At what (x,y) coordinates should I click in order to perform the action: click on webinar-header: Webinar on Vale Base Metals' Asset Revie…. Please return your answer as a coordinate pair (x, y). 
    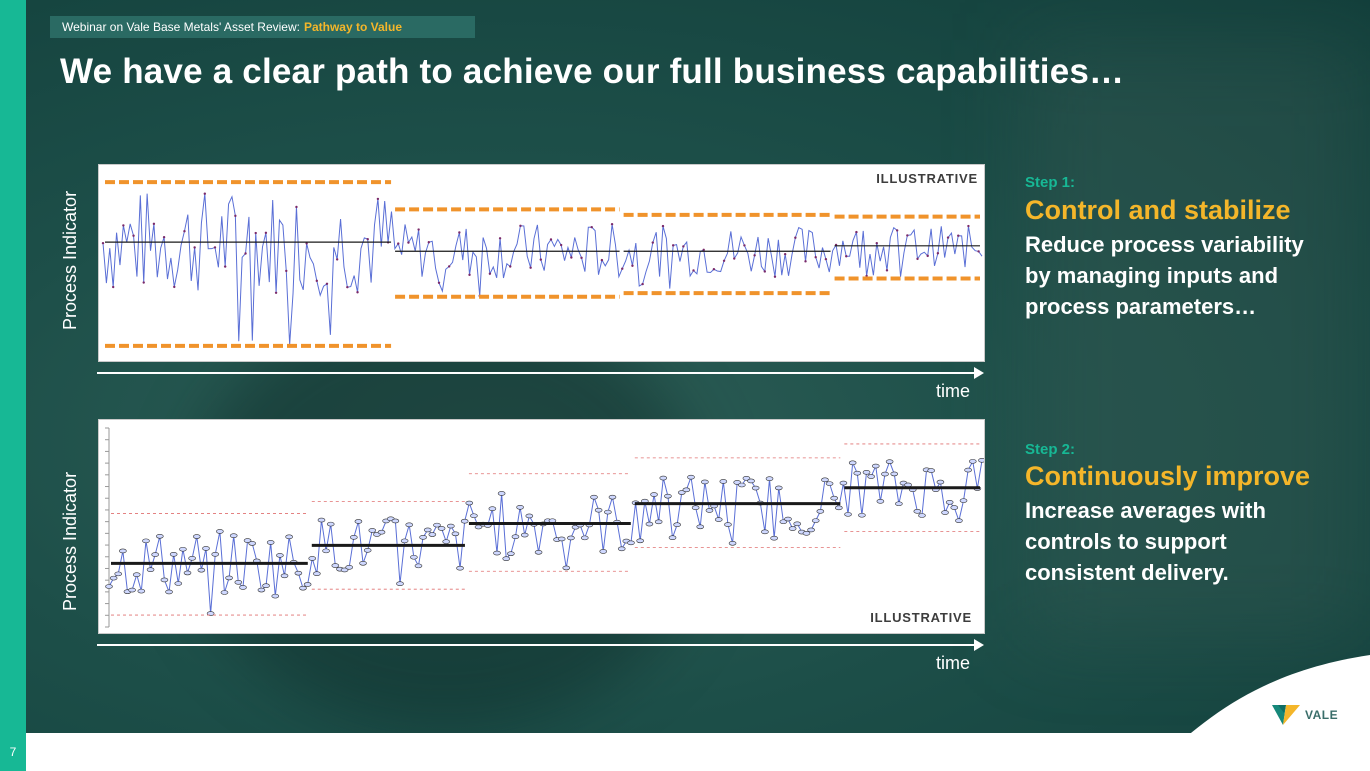
    Looking at the image, I should click on (262, 27).